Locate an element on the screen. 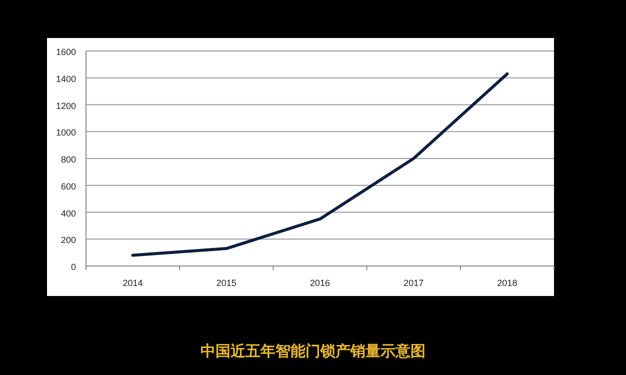  y-tick-label: 1600 is located at coordinates (66, 52).